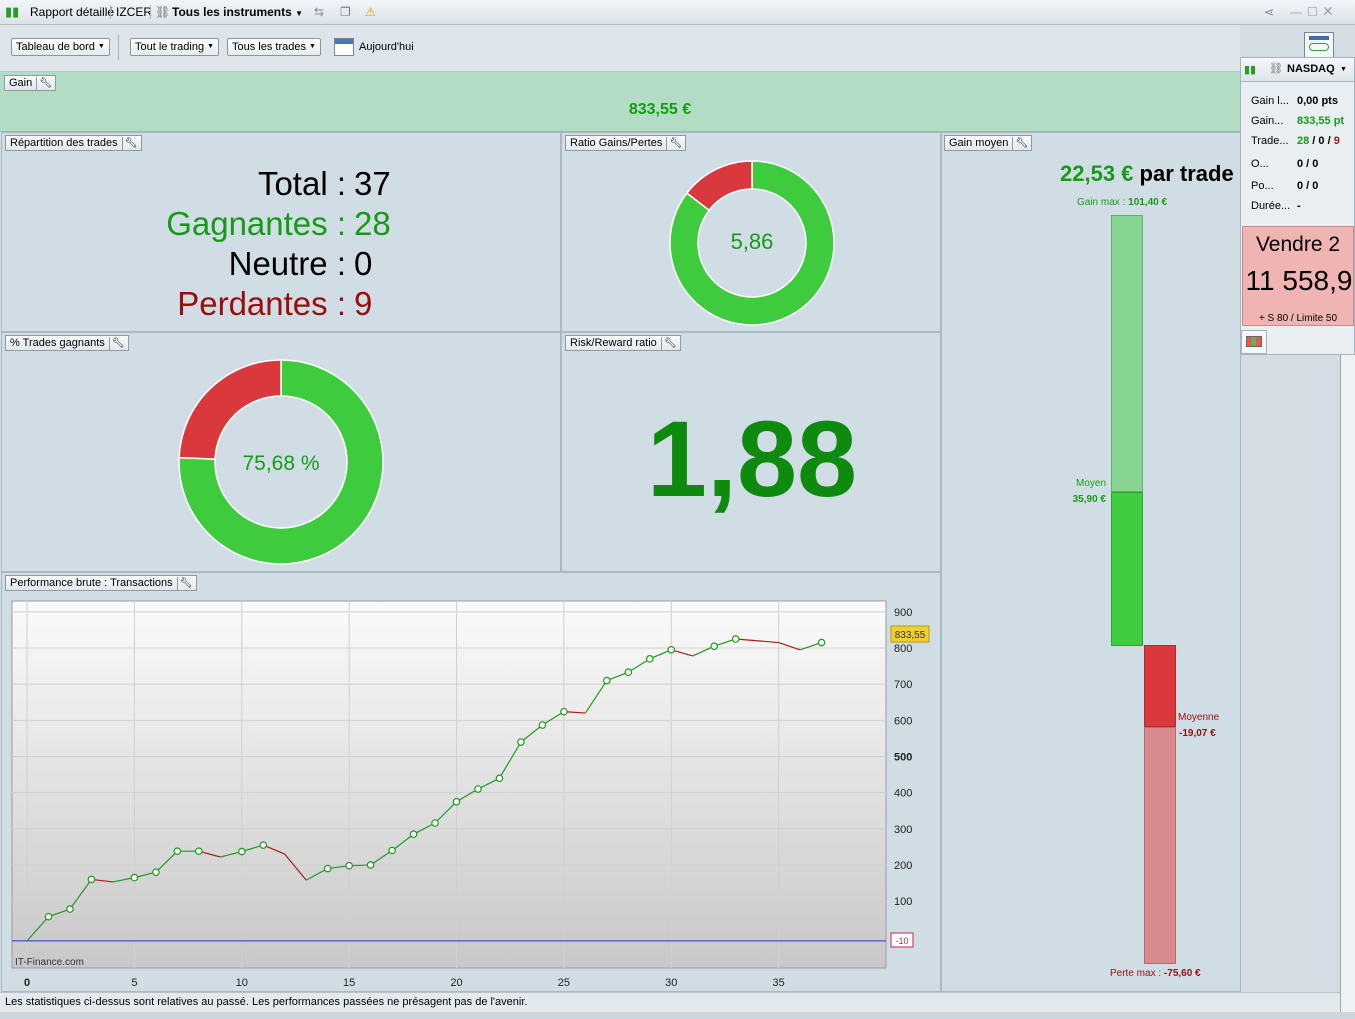 This screenshot has height=1019, width=1355. I want to click on close-icon: ✕, so click(1328, 11).